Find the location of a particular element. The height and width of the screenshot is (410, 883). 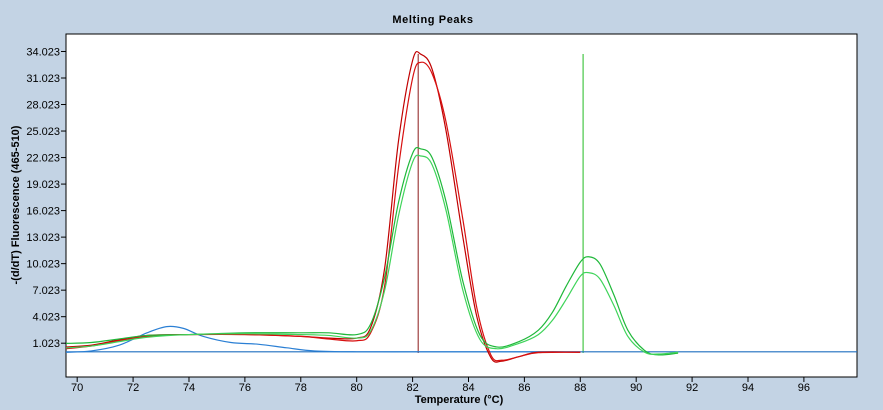

x-tick-label: 86 is located at coordinates (524, 388).